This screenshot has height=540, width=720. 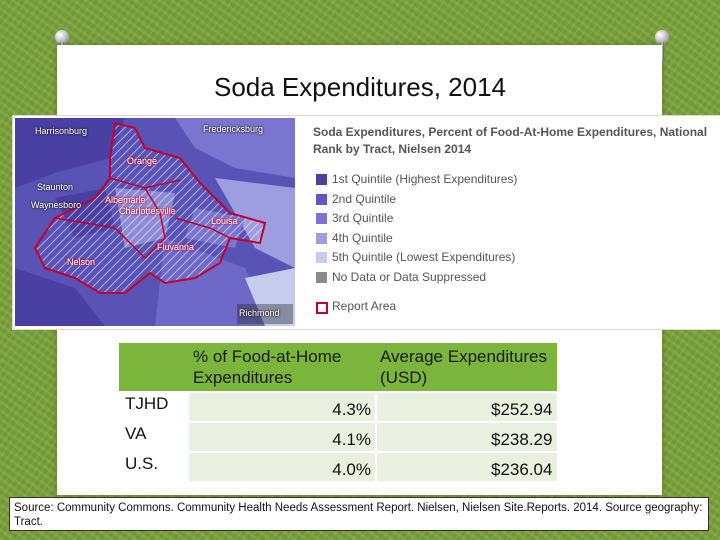 I want to click on table-row: U.S. 4.0% $236.04, so click(x=338, y=467).